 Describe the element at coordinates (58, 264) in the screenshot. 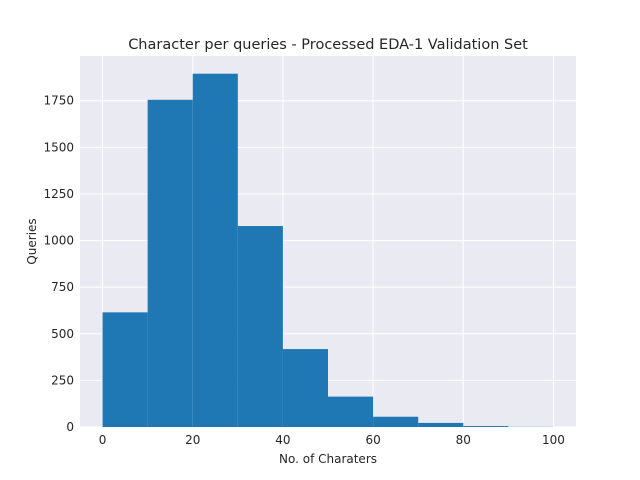

I see `y-tick-labels: 0 250 500 750 1000 1250 1500 1750` at that location.